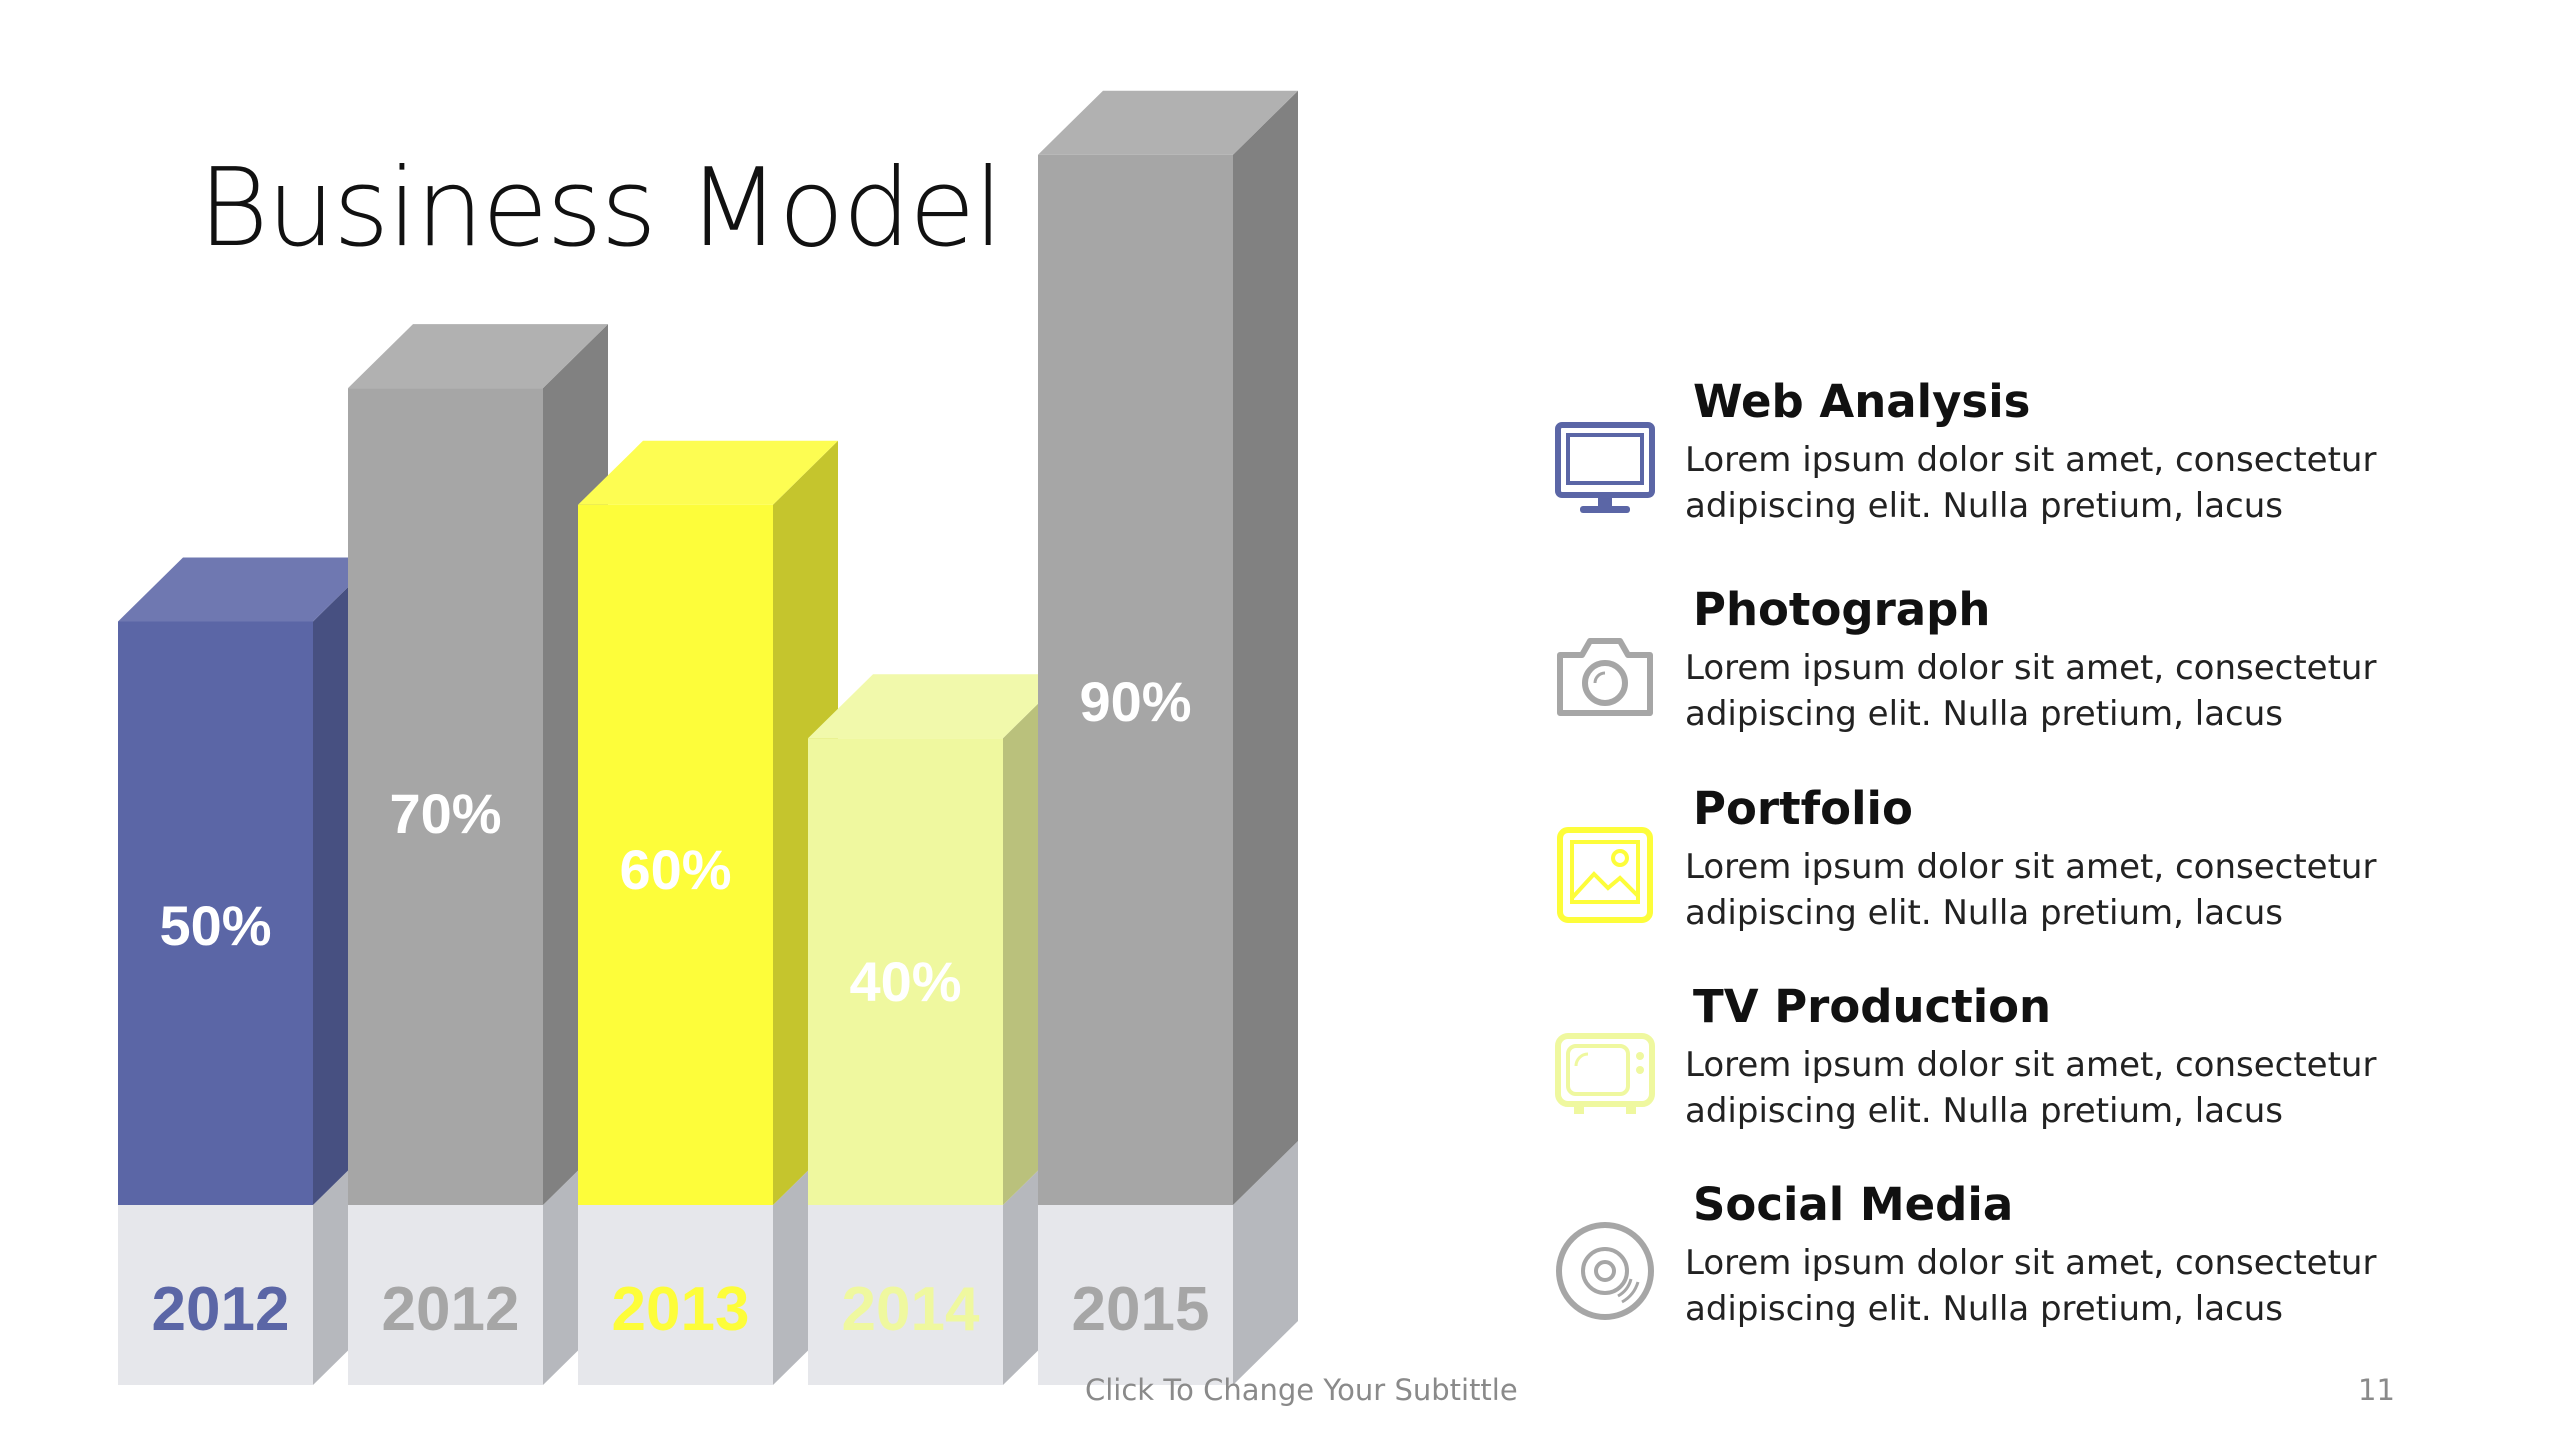 The image size is (2560, 1440). I want to click on tv-icon, so click(1605, 1073).